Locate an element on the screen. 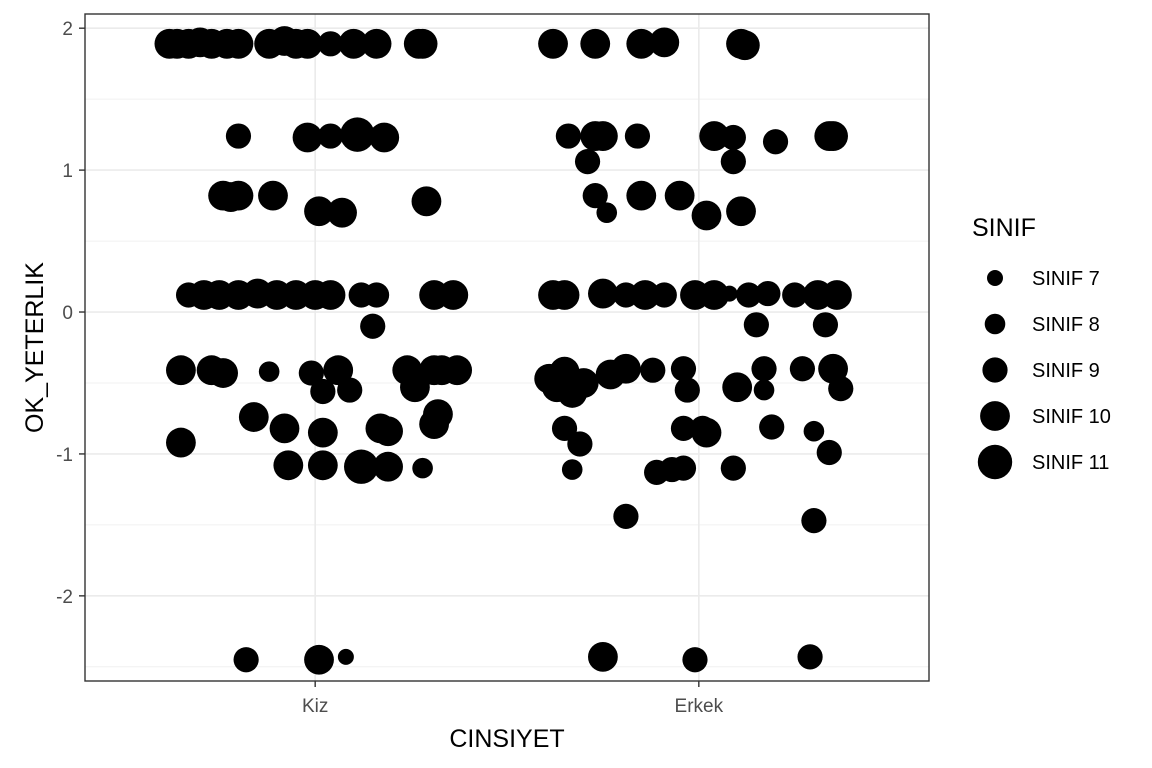 Image resolution: width=1152 pixels, height=768 pixels. x-tick-label: Kiz is located at coordinates (315, 706).